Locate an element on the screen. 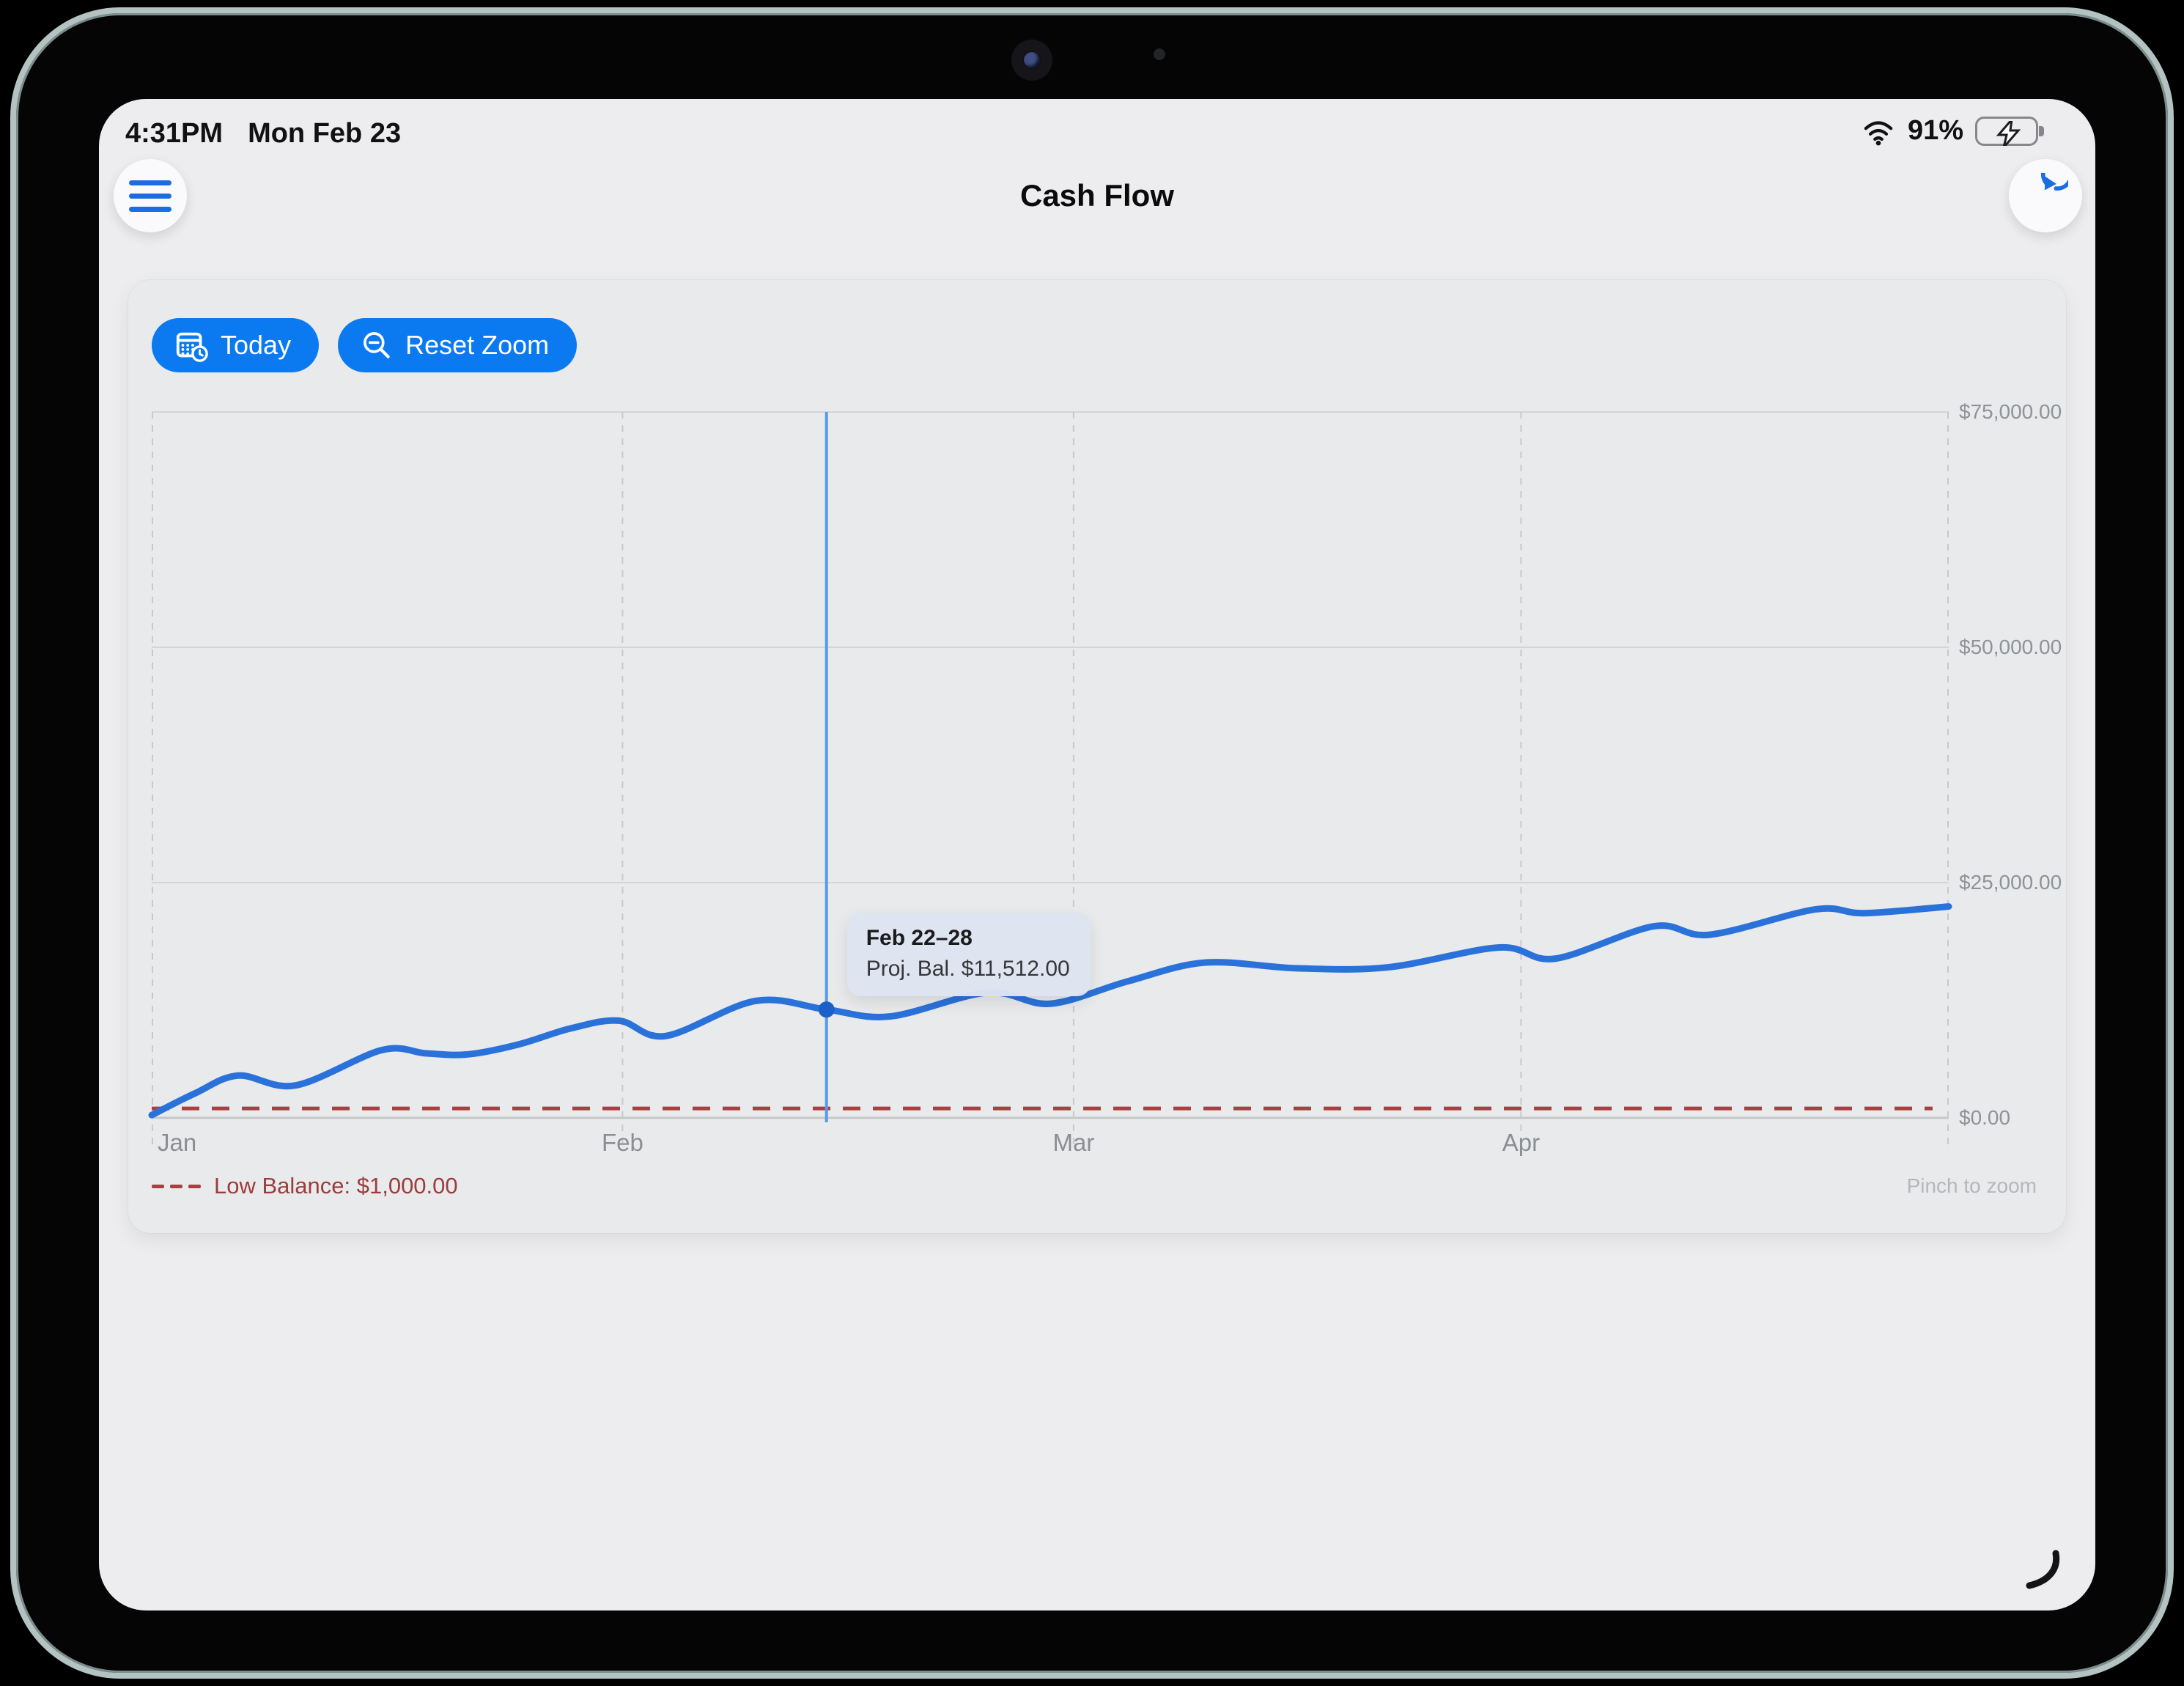 Image resolution: width=2184 pixels, height=1686 pixels. today-button: Today is located at coordinates (236, 345).